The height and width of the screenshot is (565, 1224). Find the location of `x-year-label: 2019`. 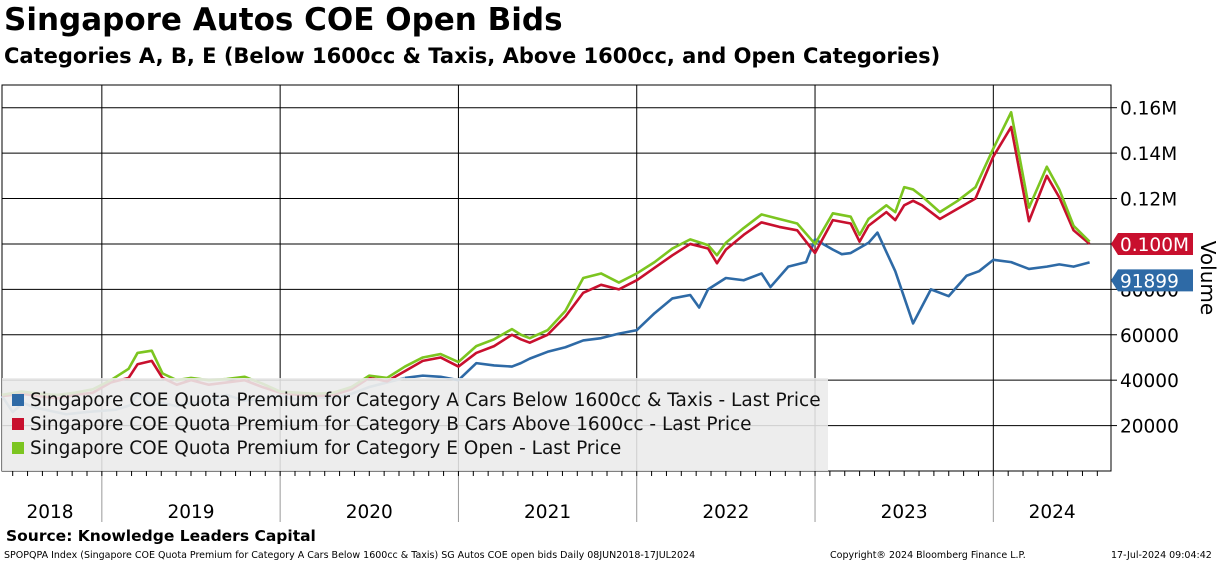

x-year-label: 2019 is located at coordinates (190, 512).